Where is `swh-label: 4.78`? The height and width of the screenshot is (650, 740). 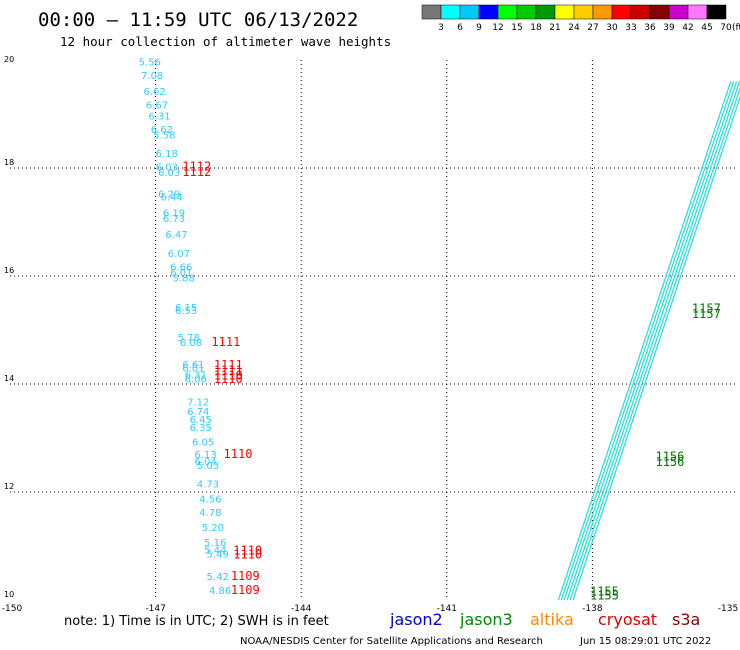
swh-label: 4.78 is located at coordinates (210, 513).